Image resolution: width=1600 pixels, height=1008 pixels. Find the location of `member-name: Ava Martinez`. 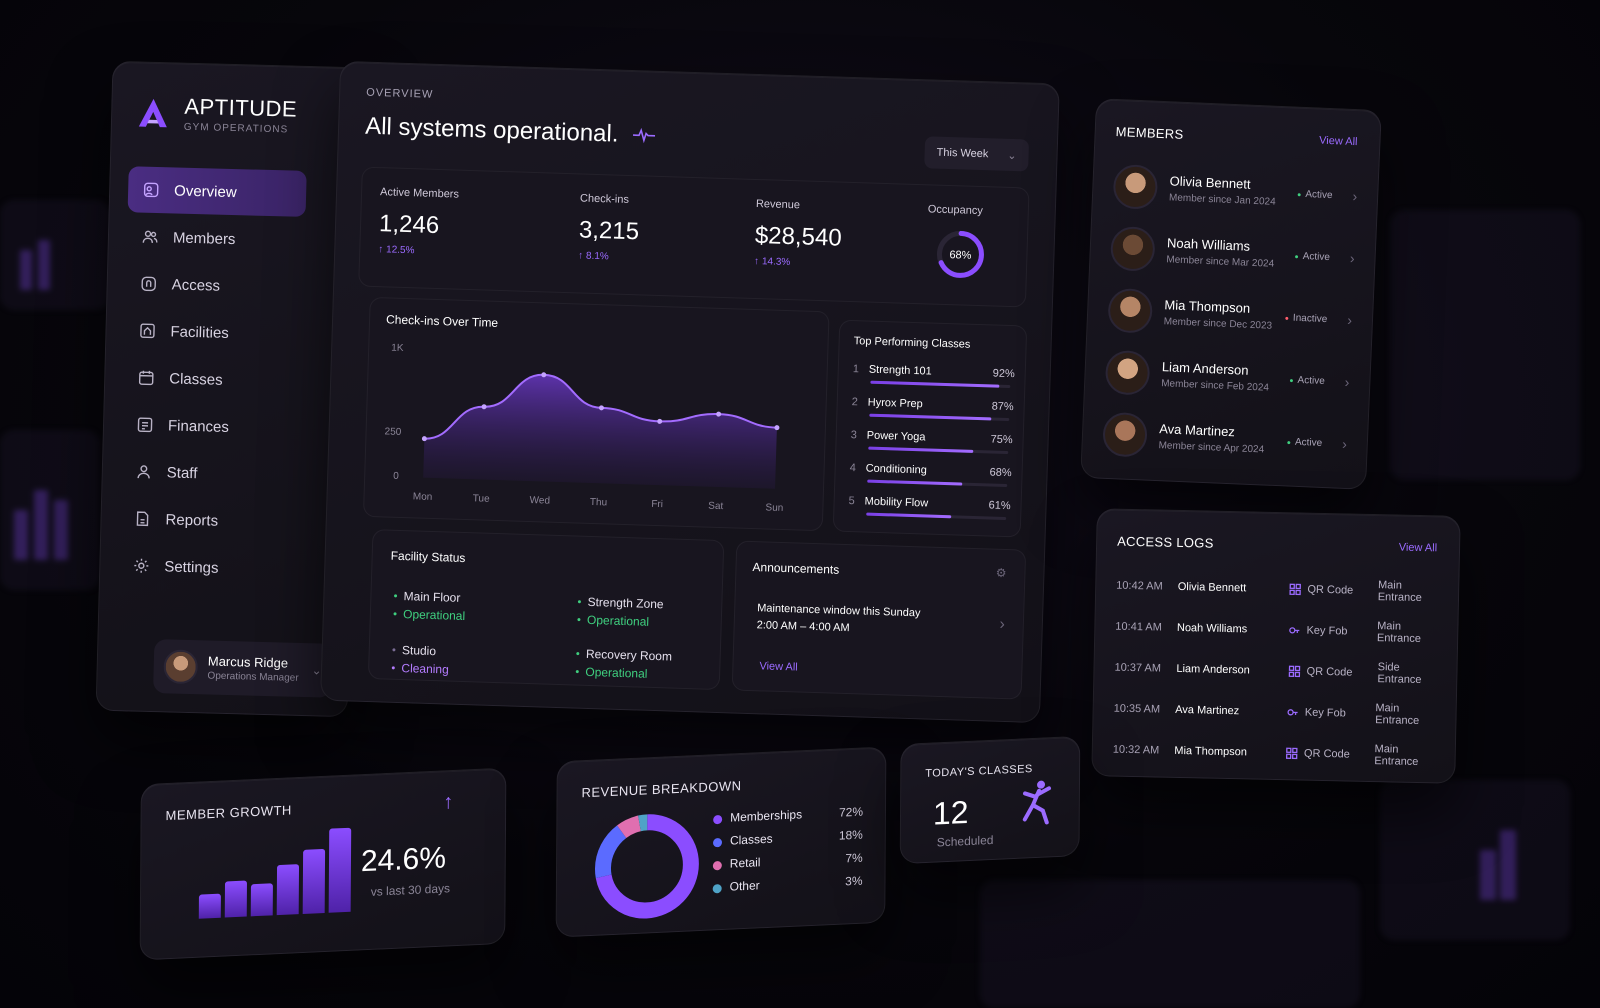

member-name: Ava Martinez is located at coordinates (1197, 430).